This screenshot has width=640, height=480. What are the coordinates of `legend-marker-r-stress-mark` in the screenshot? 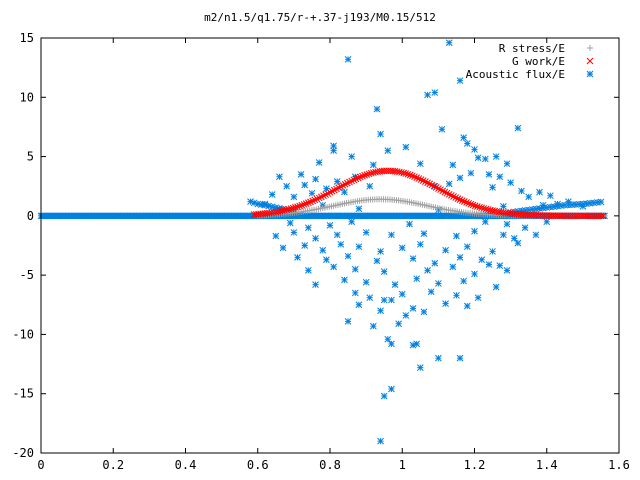 It's located at (590, 48).